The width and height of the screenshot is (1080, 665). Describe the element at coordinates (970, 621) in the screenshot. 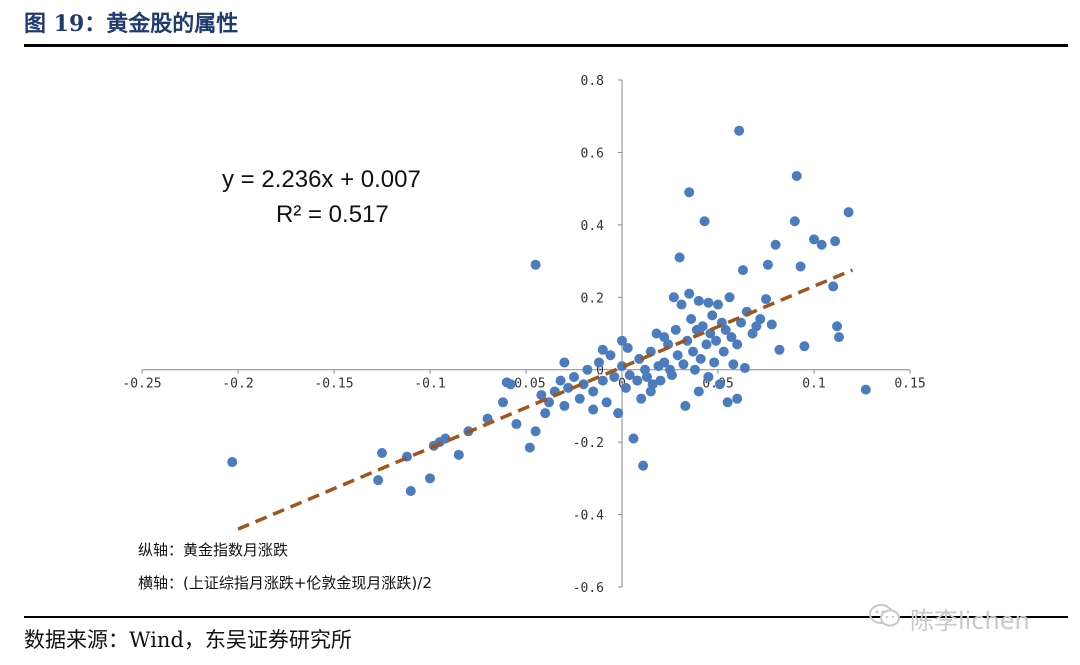

I see `watermark-text: 陈李lichen` at that location.